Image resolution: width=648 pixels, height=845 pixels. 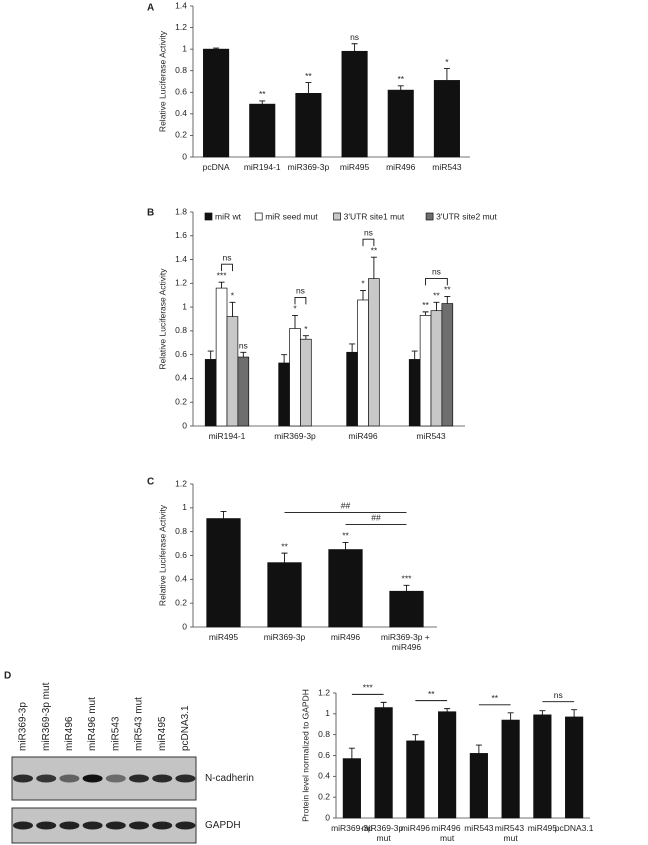 What do you see at coordinates (406, 642) in the screenshot?
I see `x-tick-label: miR369-3p + miR496` at bounding box center [406, 642].